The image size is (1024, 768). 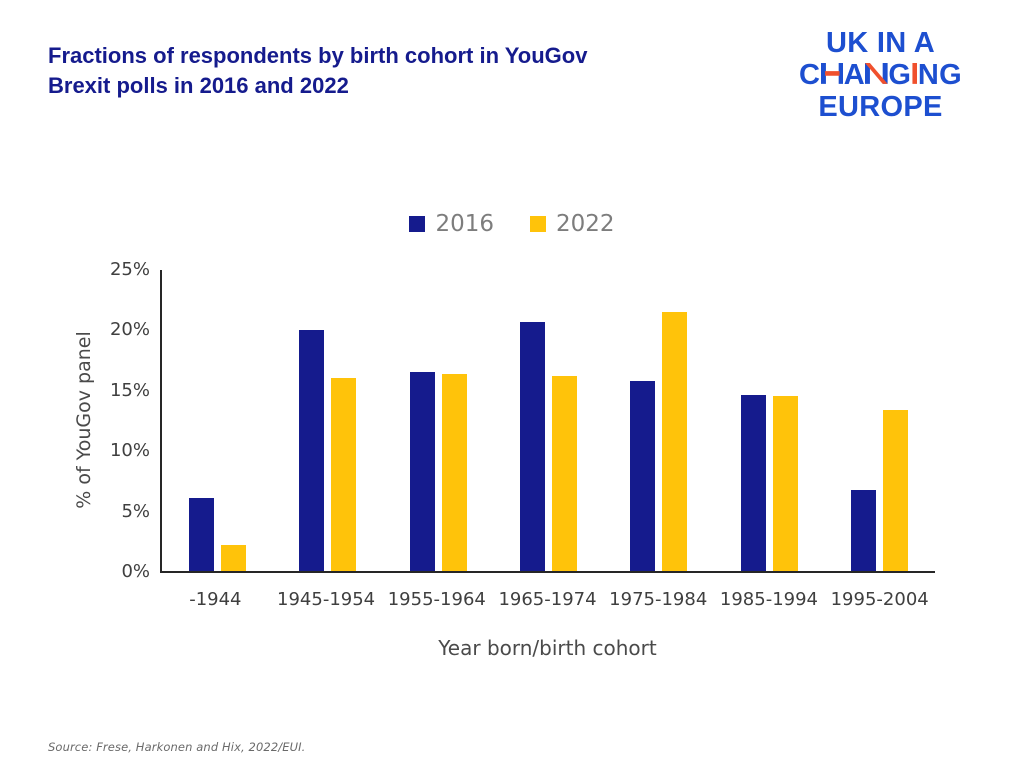 I want to click on bar-group-1975-1984, so click(x=659, y=420).